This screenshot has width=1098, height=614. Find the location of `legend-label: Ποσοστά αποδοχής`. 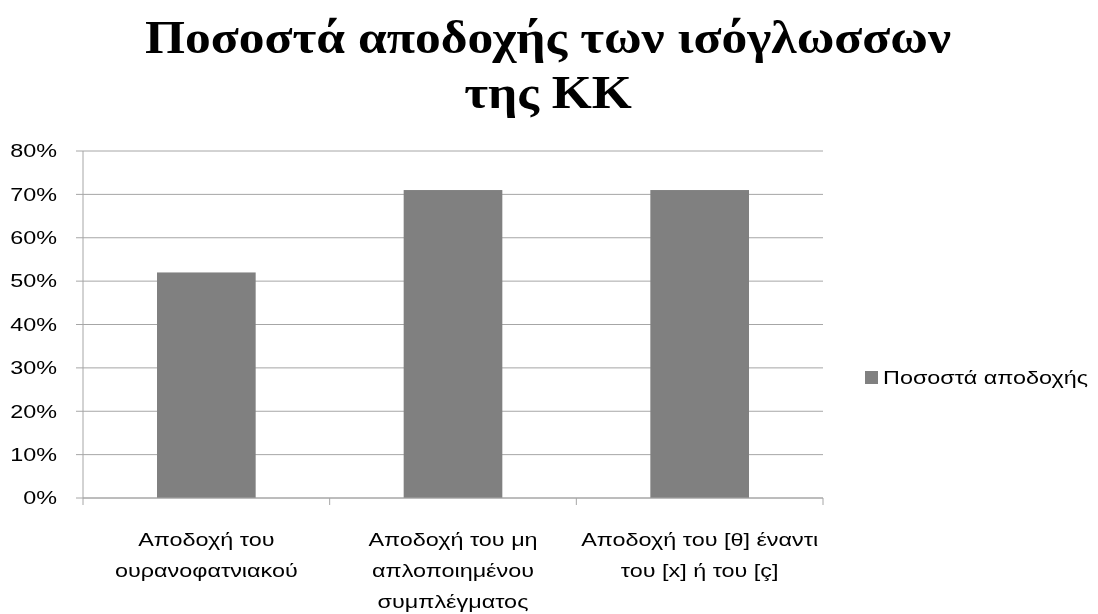

legend-label: Ποσοστά αποδοχής is located at coordinates (985, 377).